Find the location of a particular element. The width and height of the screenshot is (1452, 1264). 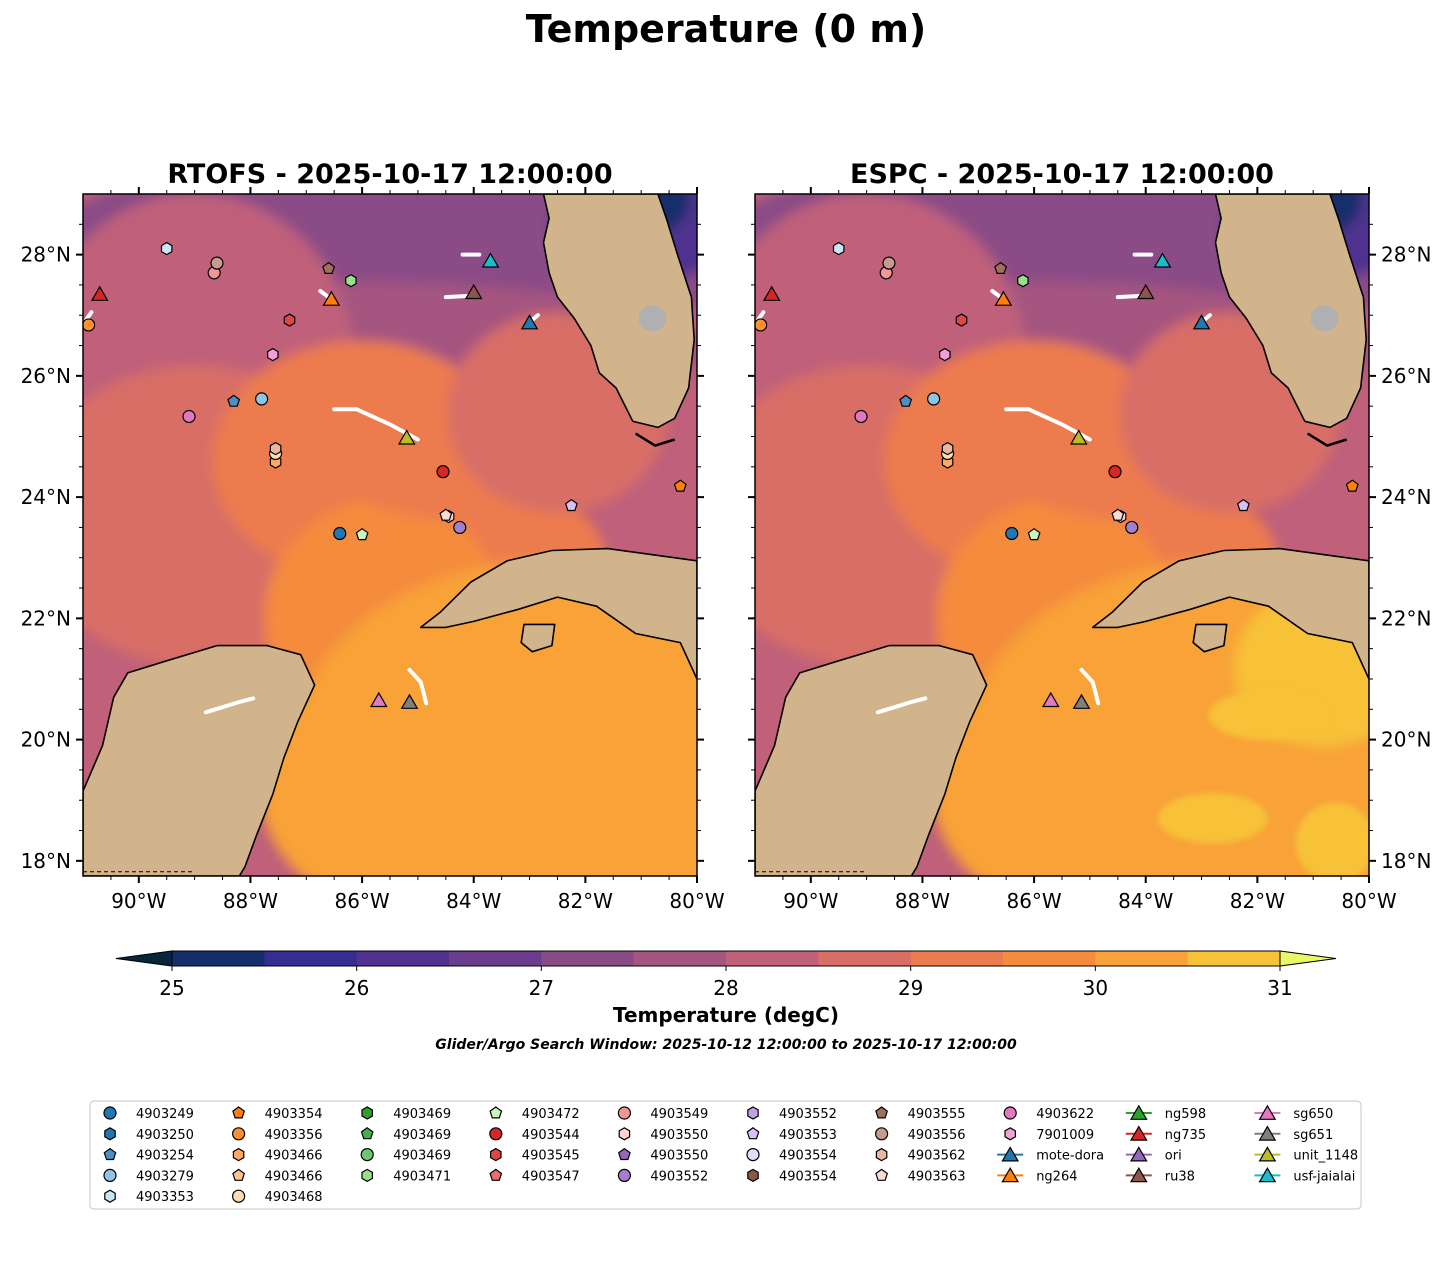

legend-label: 4903549 is located at coordinates (679, 1114).